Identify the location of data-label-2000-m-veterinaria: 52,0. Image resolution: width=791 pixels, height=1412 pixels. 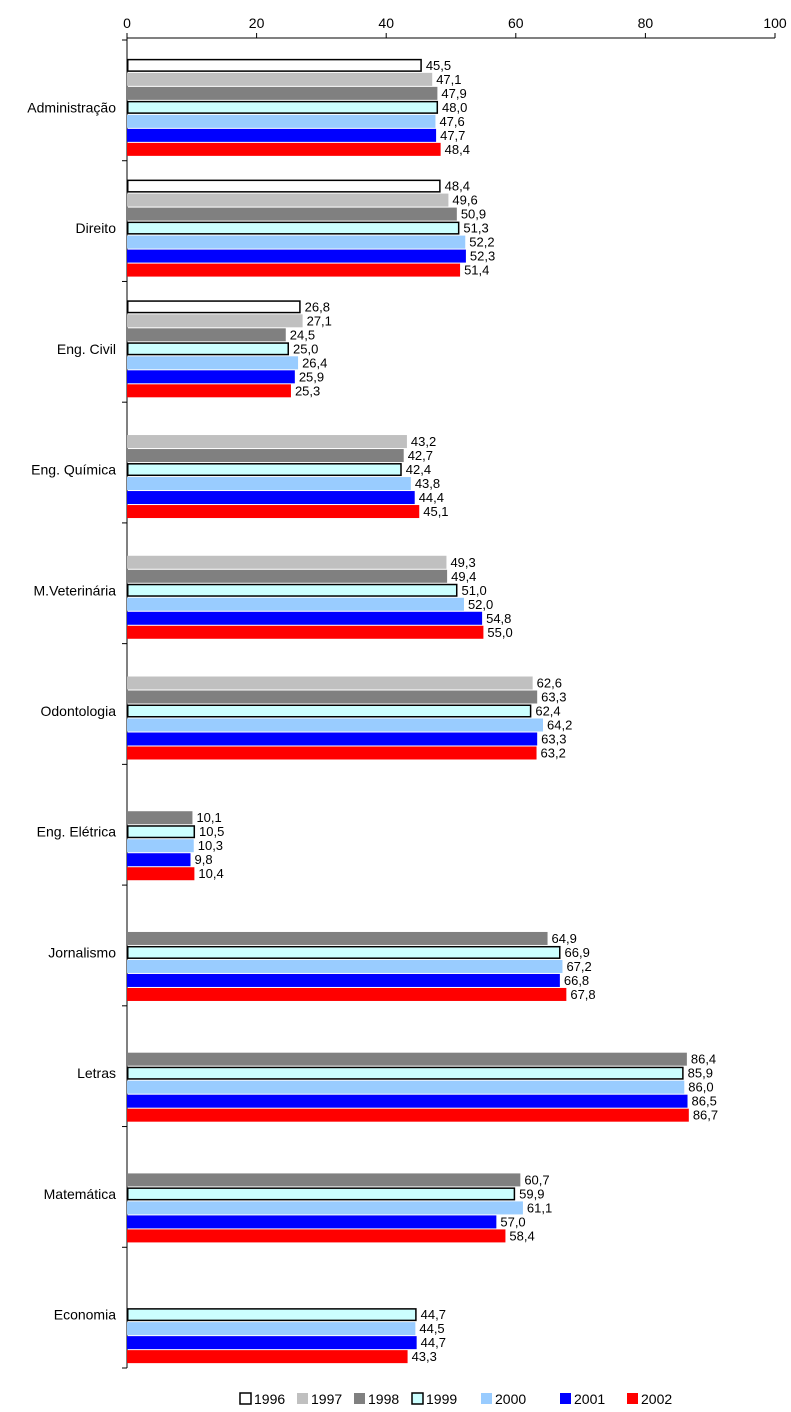
(480, 604).